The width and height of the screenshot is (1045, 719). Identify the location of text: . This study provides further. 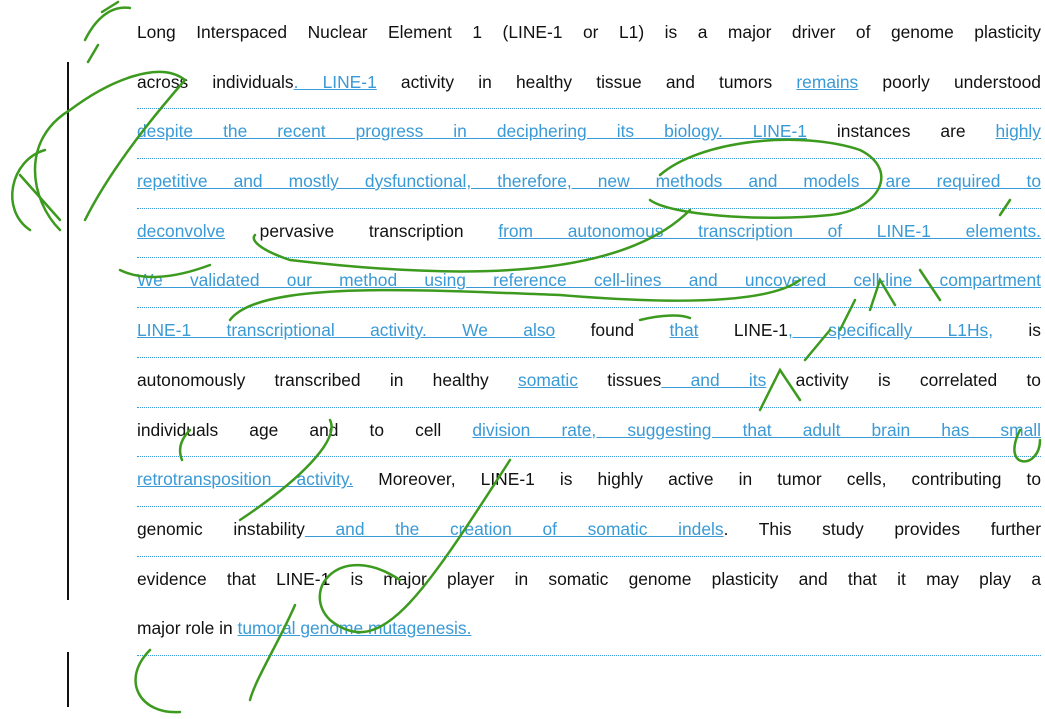
(882, 528).